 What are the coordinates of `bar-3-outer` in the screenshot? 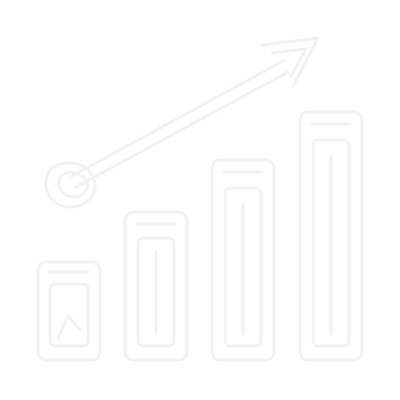 It's located at (243, 260).